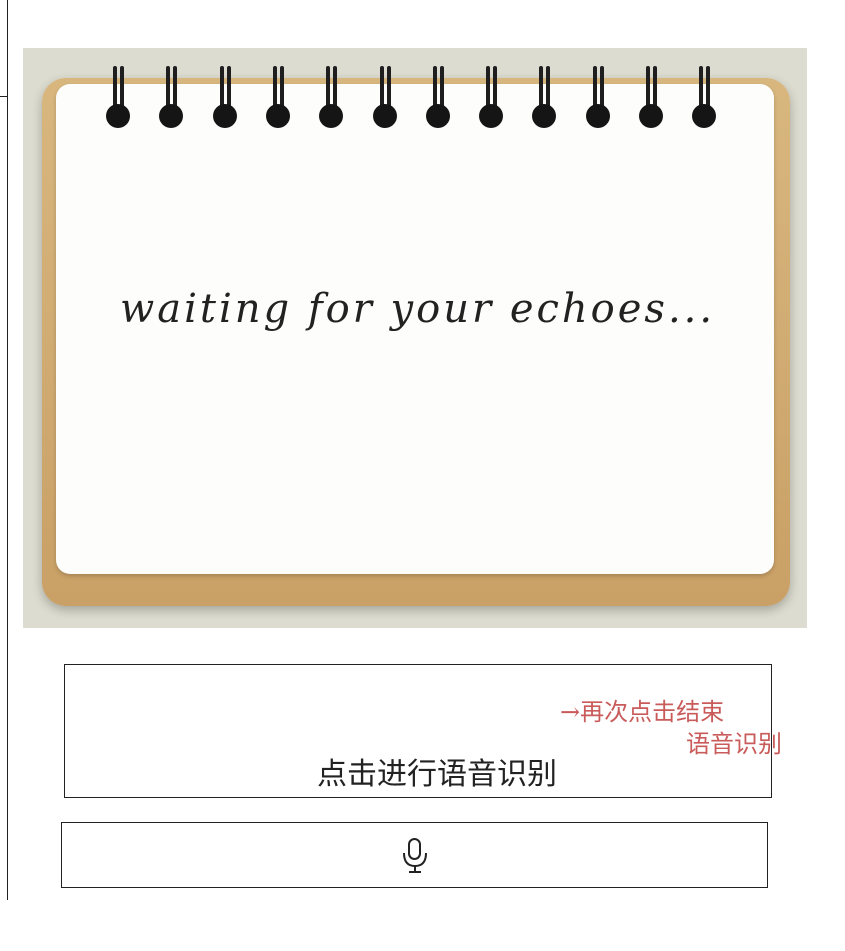 The image size is (845, 951). I want to click on voice-recognition-button: 点击进行语音识别, so click(418, 731).